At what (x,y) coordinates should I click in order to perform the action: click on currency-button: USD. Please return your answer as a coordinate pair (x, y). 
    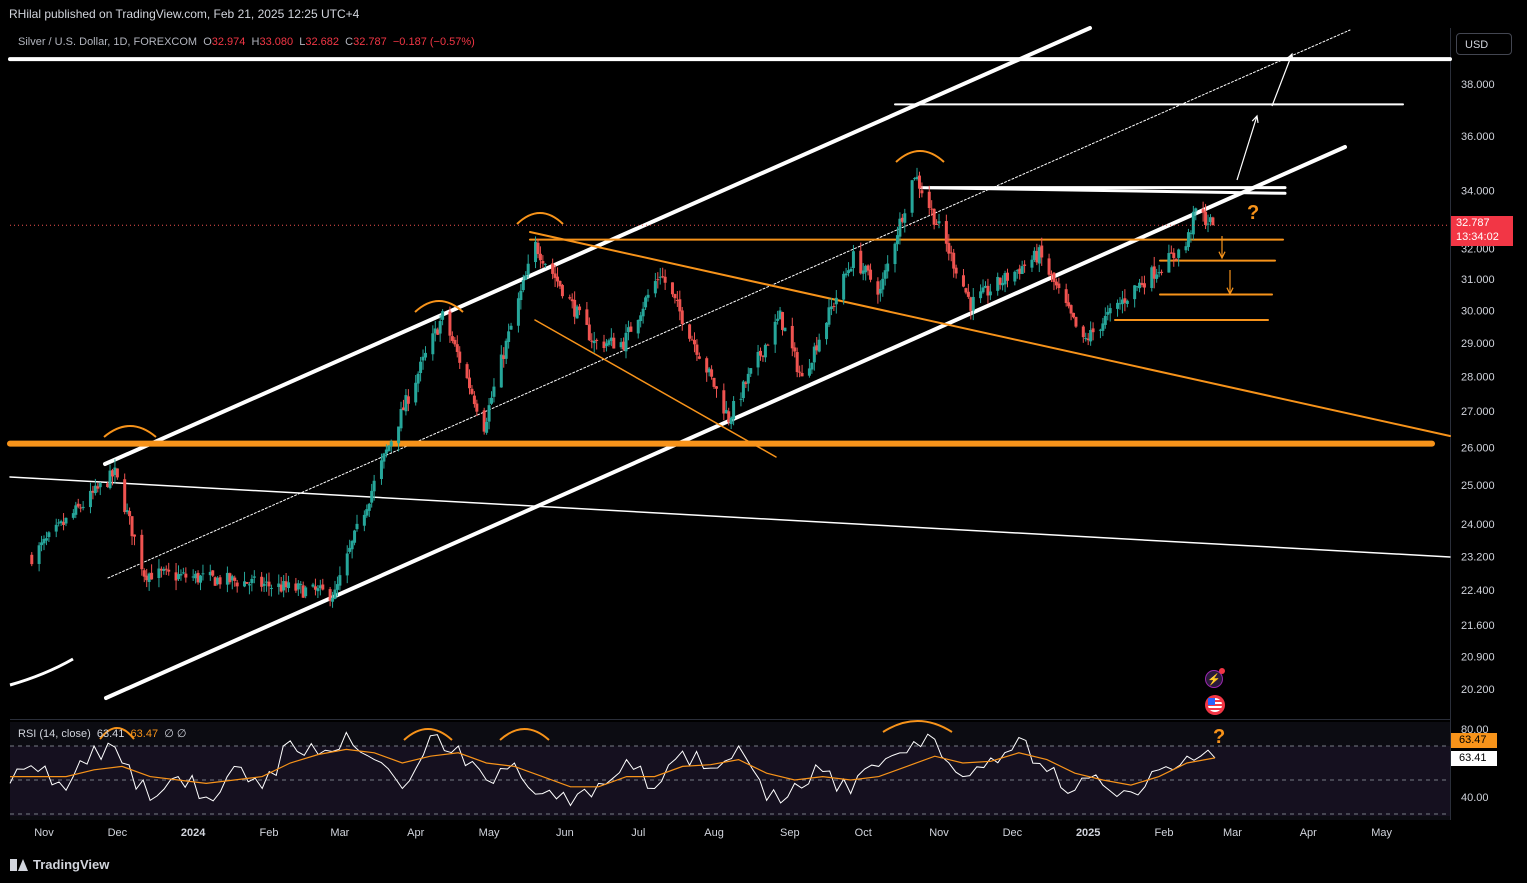
    Looking at the image, I should click on (1484, 44).